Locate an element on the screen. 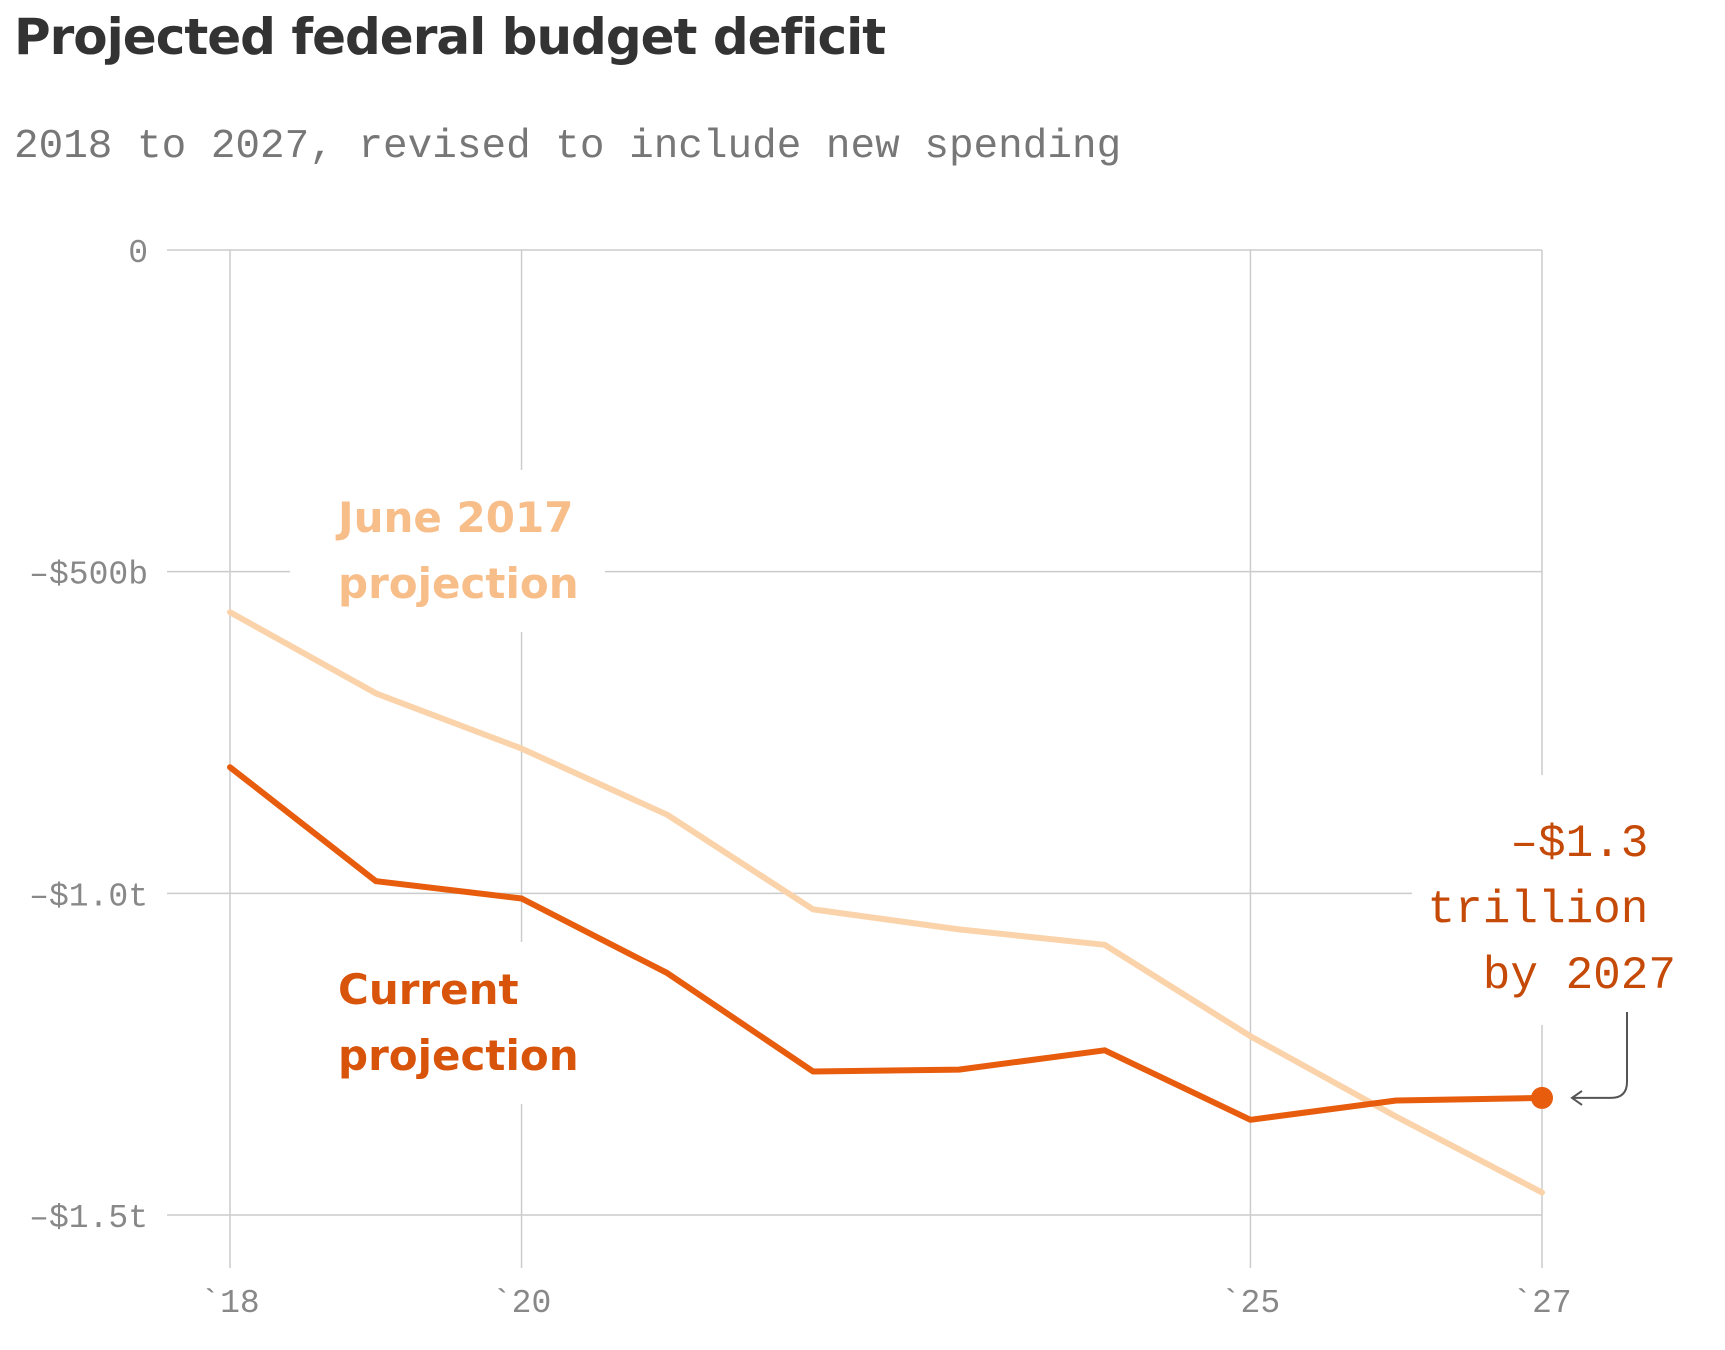 This screenshot has height=1350, width=1725. chart-title: Projected federal budget deficit is located at coordinates (450, 37).